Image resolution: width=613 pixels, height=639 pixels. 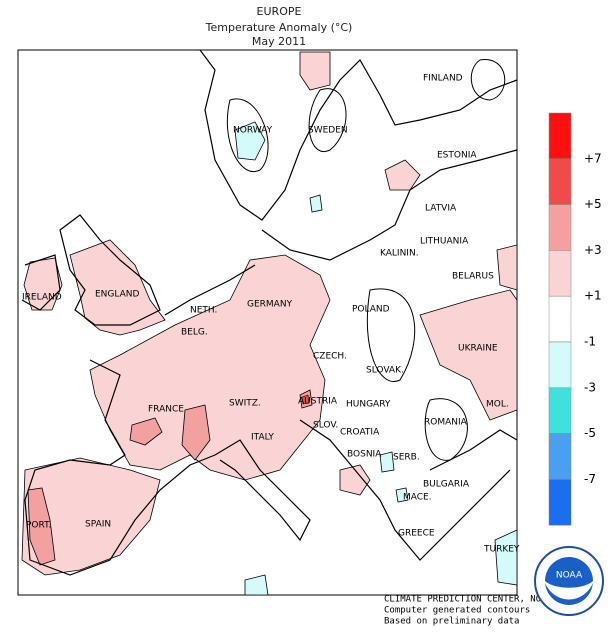 What do you see at coordinates (166, 410) in the screenshot?
I see `country-label: FRANCE` at bounding box center [166, 410].